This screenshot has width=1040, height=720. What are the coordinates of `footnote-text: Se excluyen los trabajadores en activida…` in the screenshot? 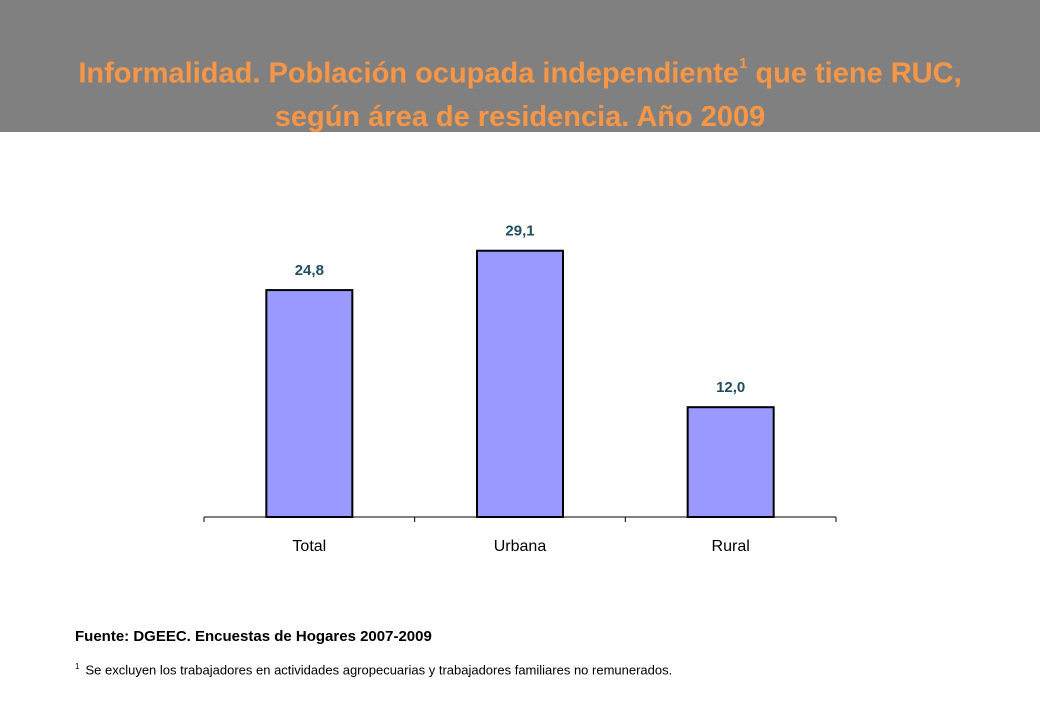 It's located at (379, 670).